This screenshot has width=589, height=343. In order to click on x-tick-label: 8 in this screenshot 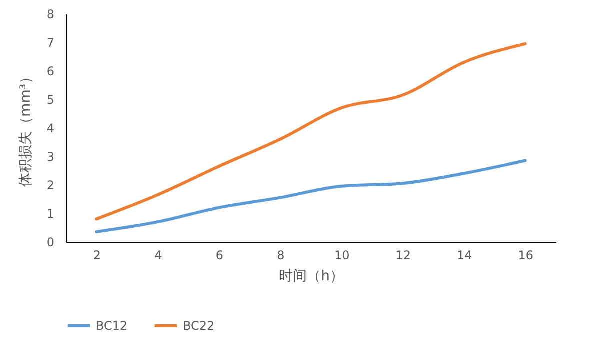, I will do `click(281, 255)`.